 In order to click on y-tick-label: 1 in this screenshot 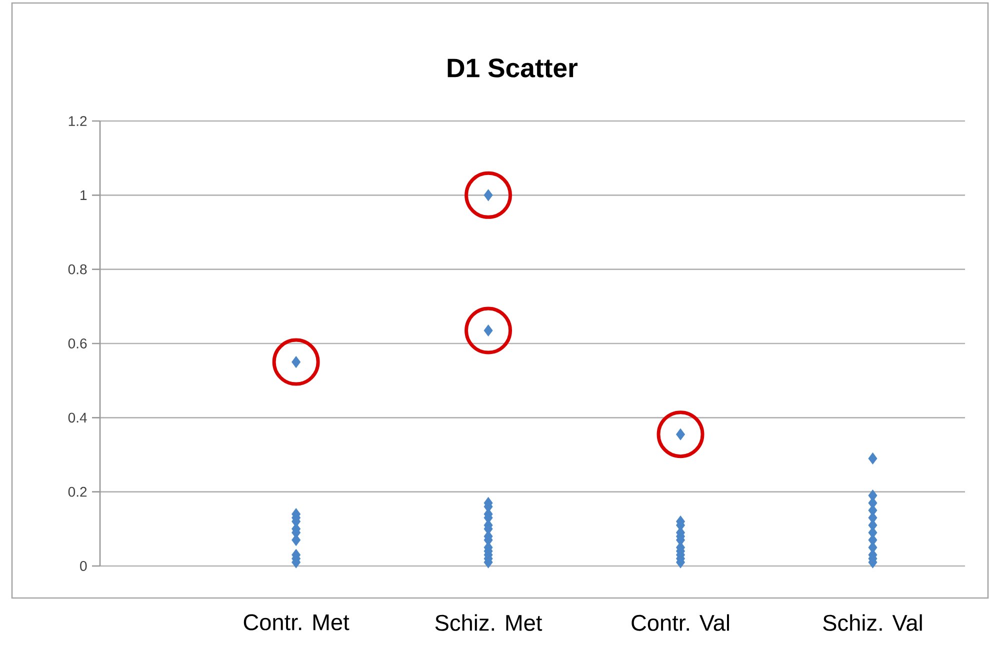, I will do `click(83, 195)`.